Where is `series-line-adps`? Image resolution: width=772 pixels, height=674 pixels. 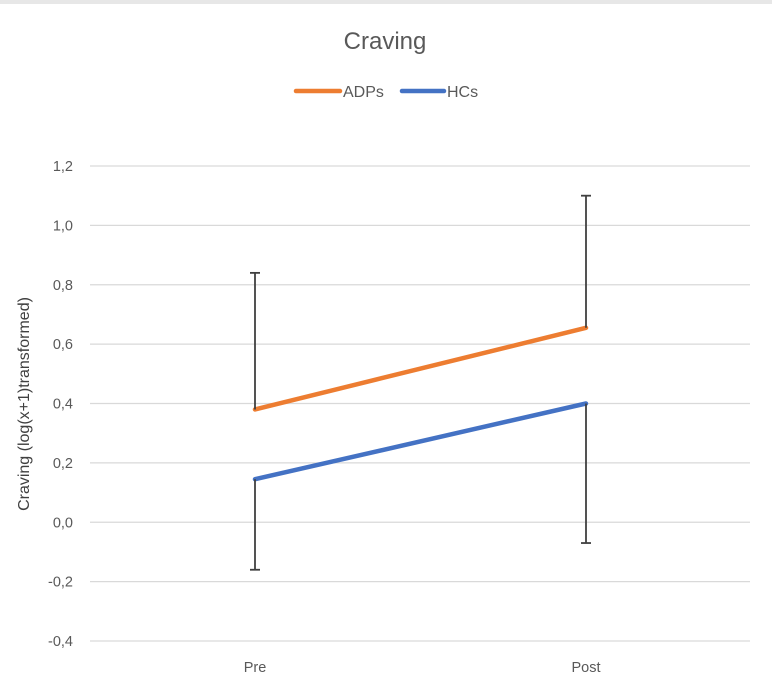 series-line-adps is located at coordinates (420, 368).